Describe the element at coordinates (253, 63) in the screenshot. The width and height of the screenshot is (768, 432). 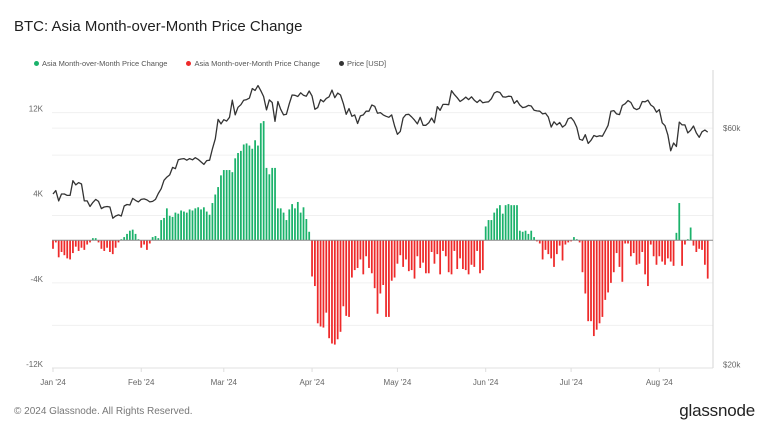
I see `legend-item-negative-change: Asia Month-over-Month Price Change` at that location.